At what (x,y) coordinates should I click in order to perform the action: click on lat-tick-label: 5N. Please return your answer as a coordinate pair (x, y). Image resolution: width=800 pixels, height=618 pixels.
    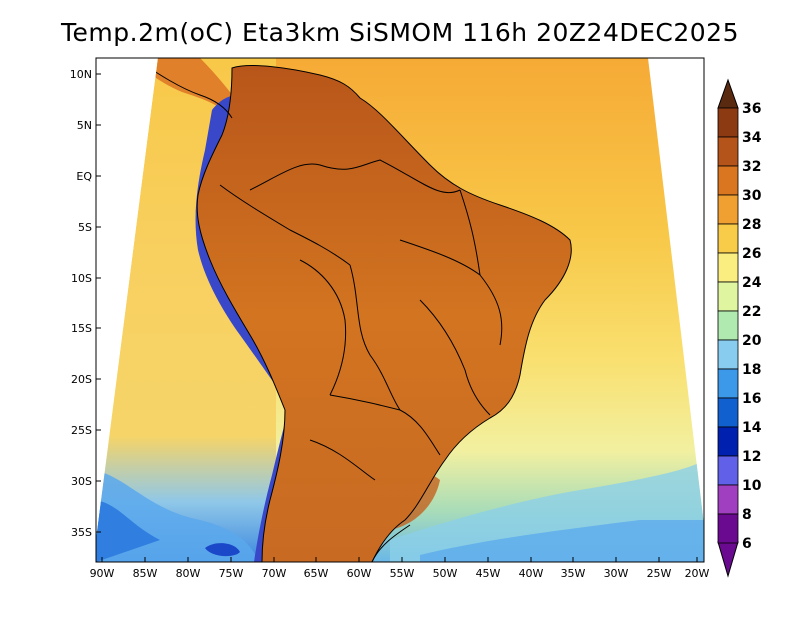
    Looking at the image, I should click on (84, 125).